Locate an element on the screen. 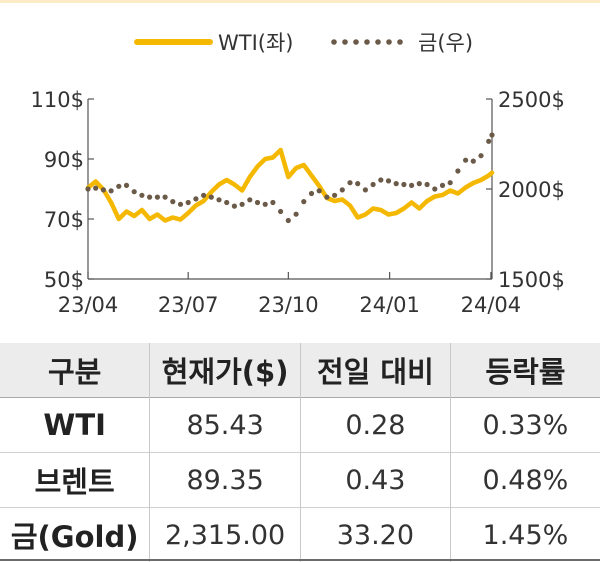 This screenshot has height=562, width=600. row-rate: 1.45% is located at coordinates (525, 535).